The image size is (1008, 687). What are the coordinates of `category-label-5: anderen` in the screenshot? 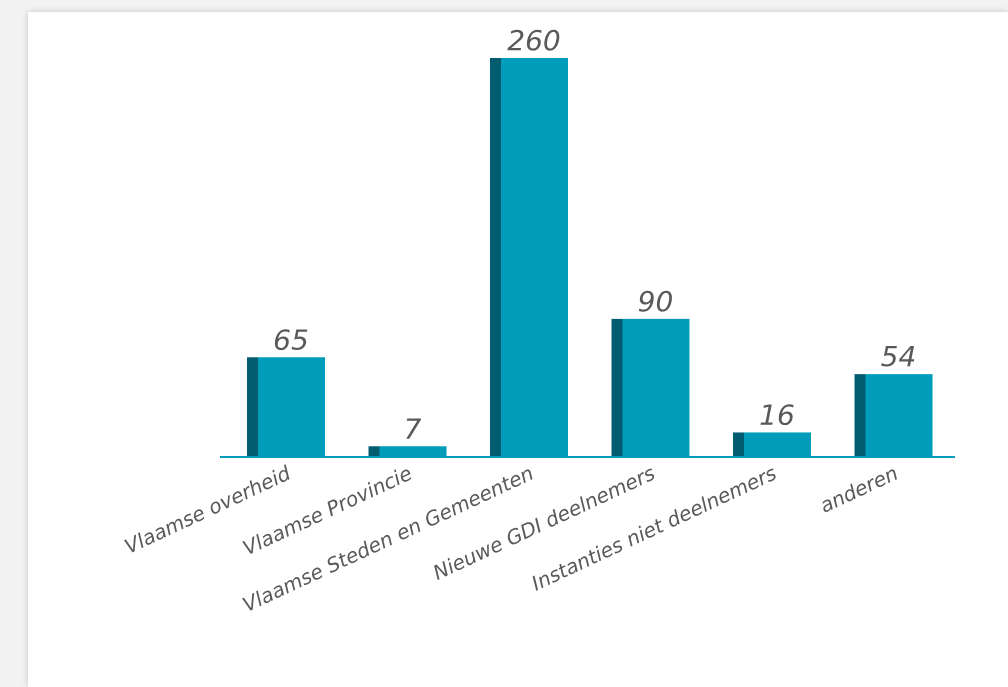 It's located at (858, 489).